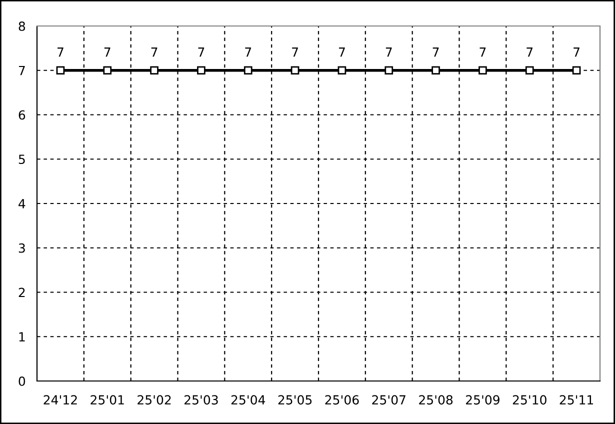 The image size is (615, 424). I want to click on x-tick-label: 25'01, so click(107, 400).